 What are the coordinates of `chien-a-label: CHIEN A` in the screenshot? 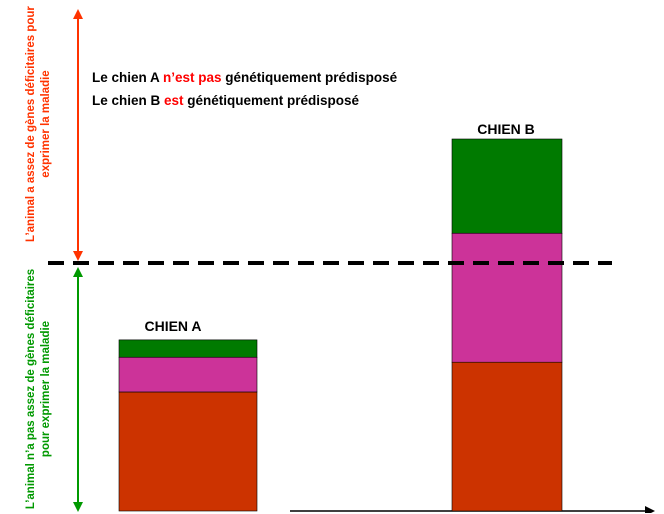 It's located at (173, 326).